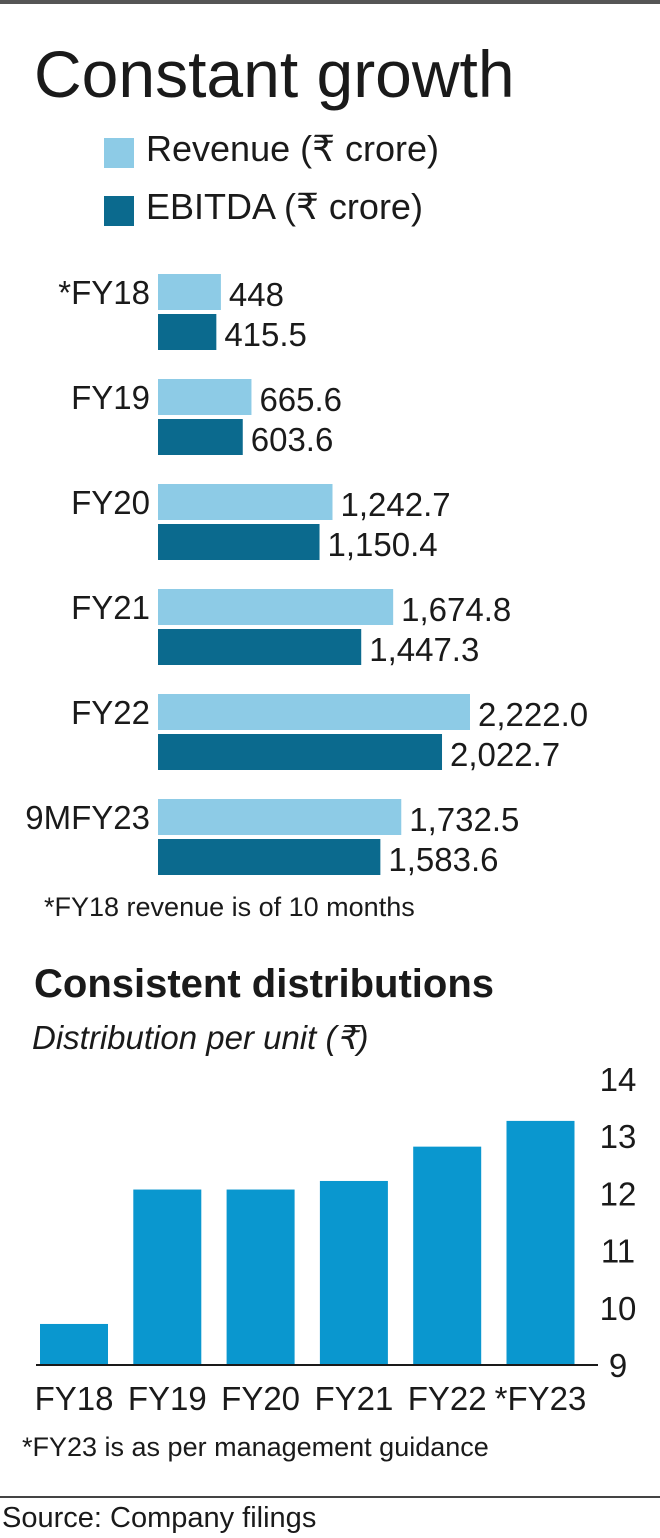 Image resolution: width=660 pixels, height=1538 pixels. Describe the element at coordinates (104, 292) in the screenshot. I see `category-label-fy18: *FY18` at that location.